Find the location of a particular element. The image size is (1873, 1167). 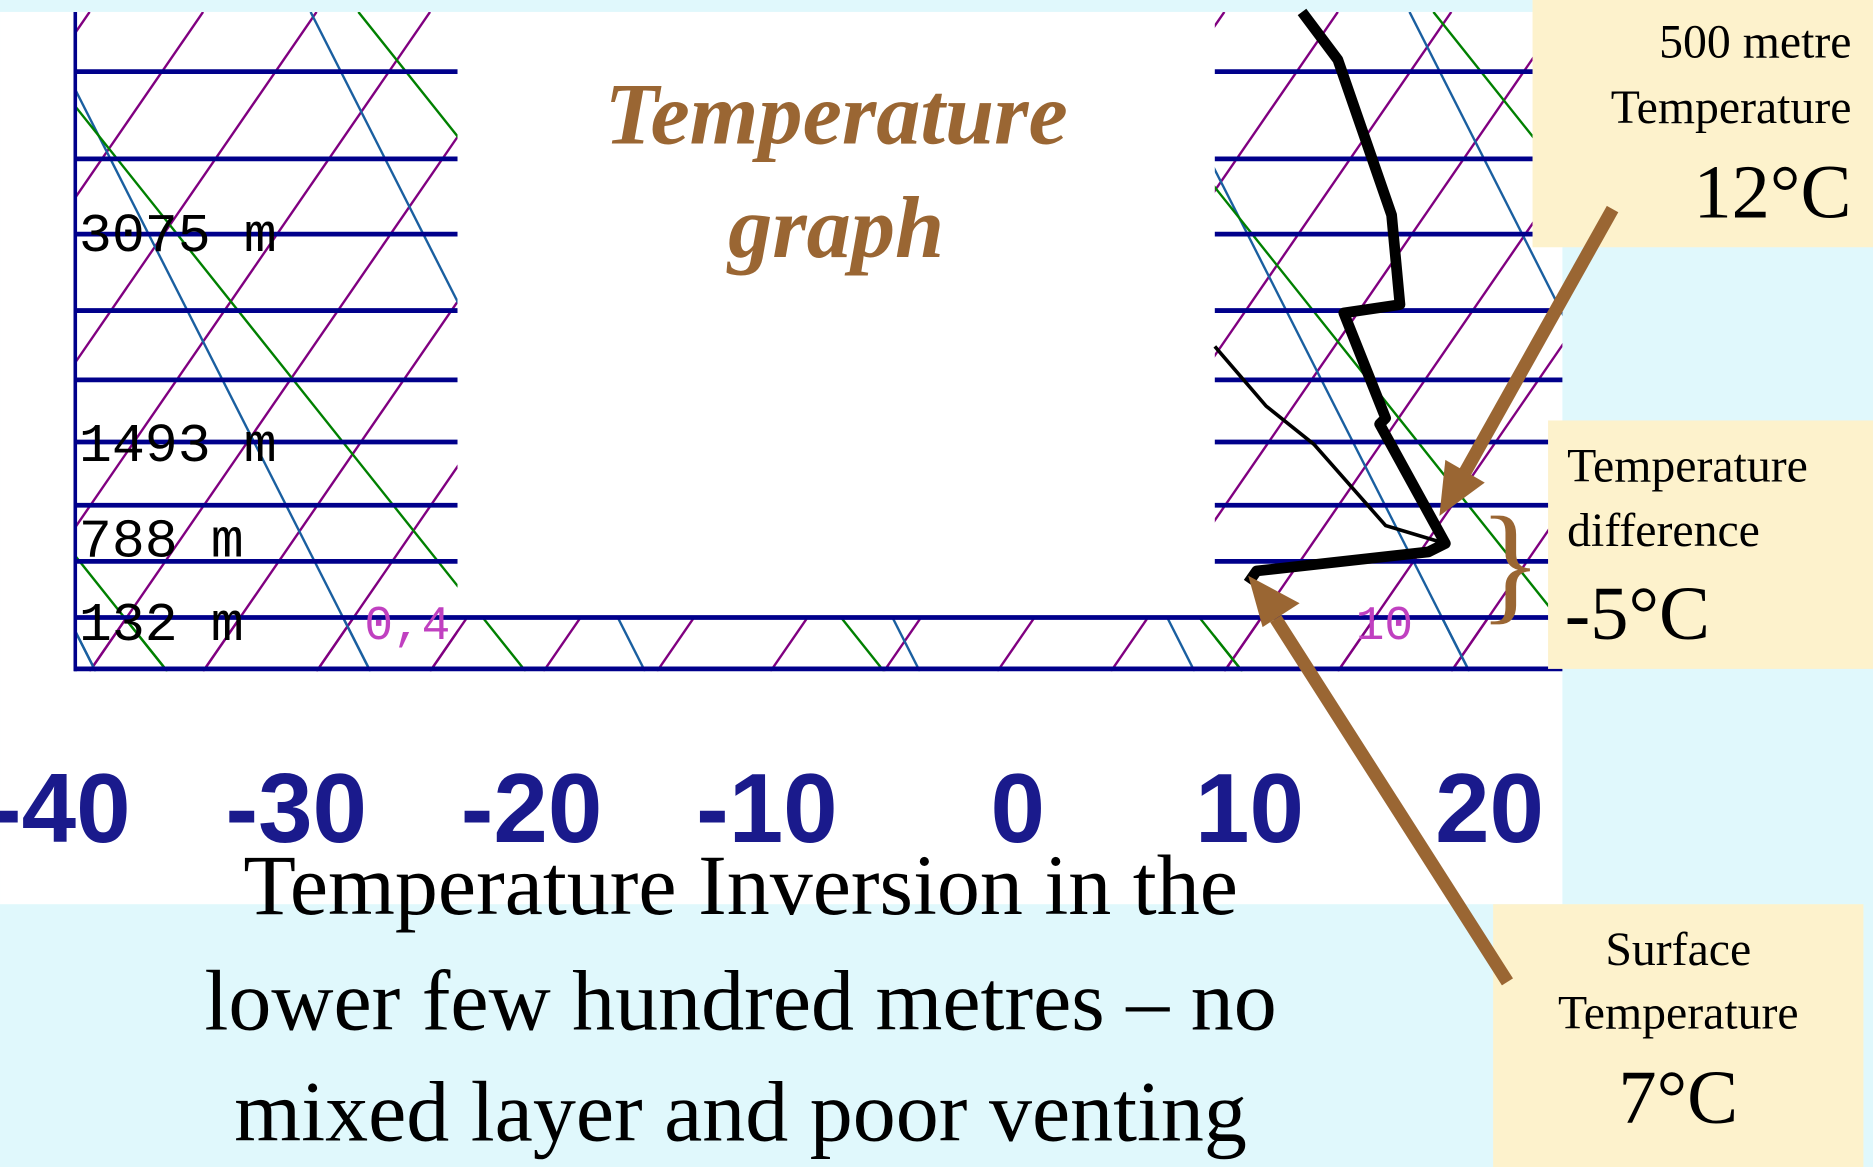

temperature-profile is located at coordinates (1347, 297).